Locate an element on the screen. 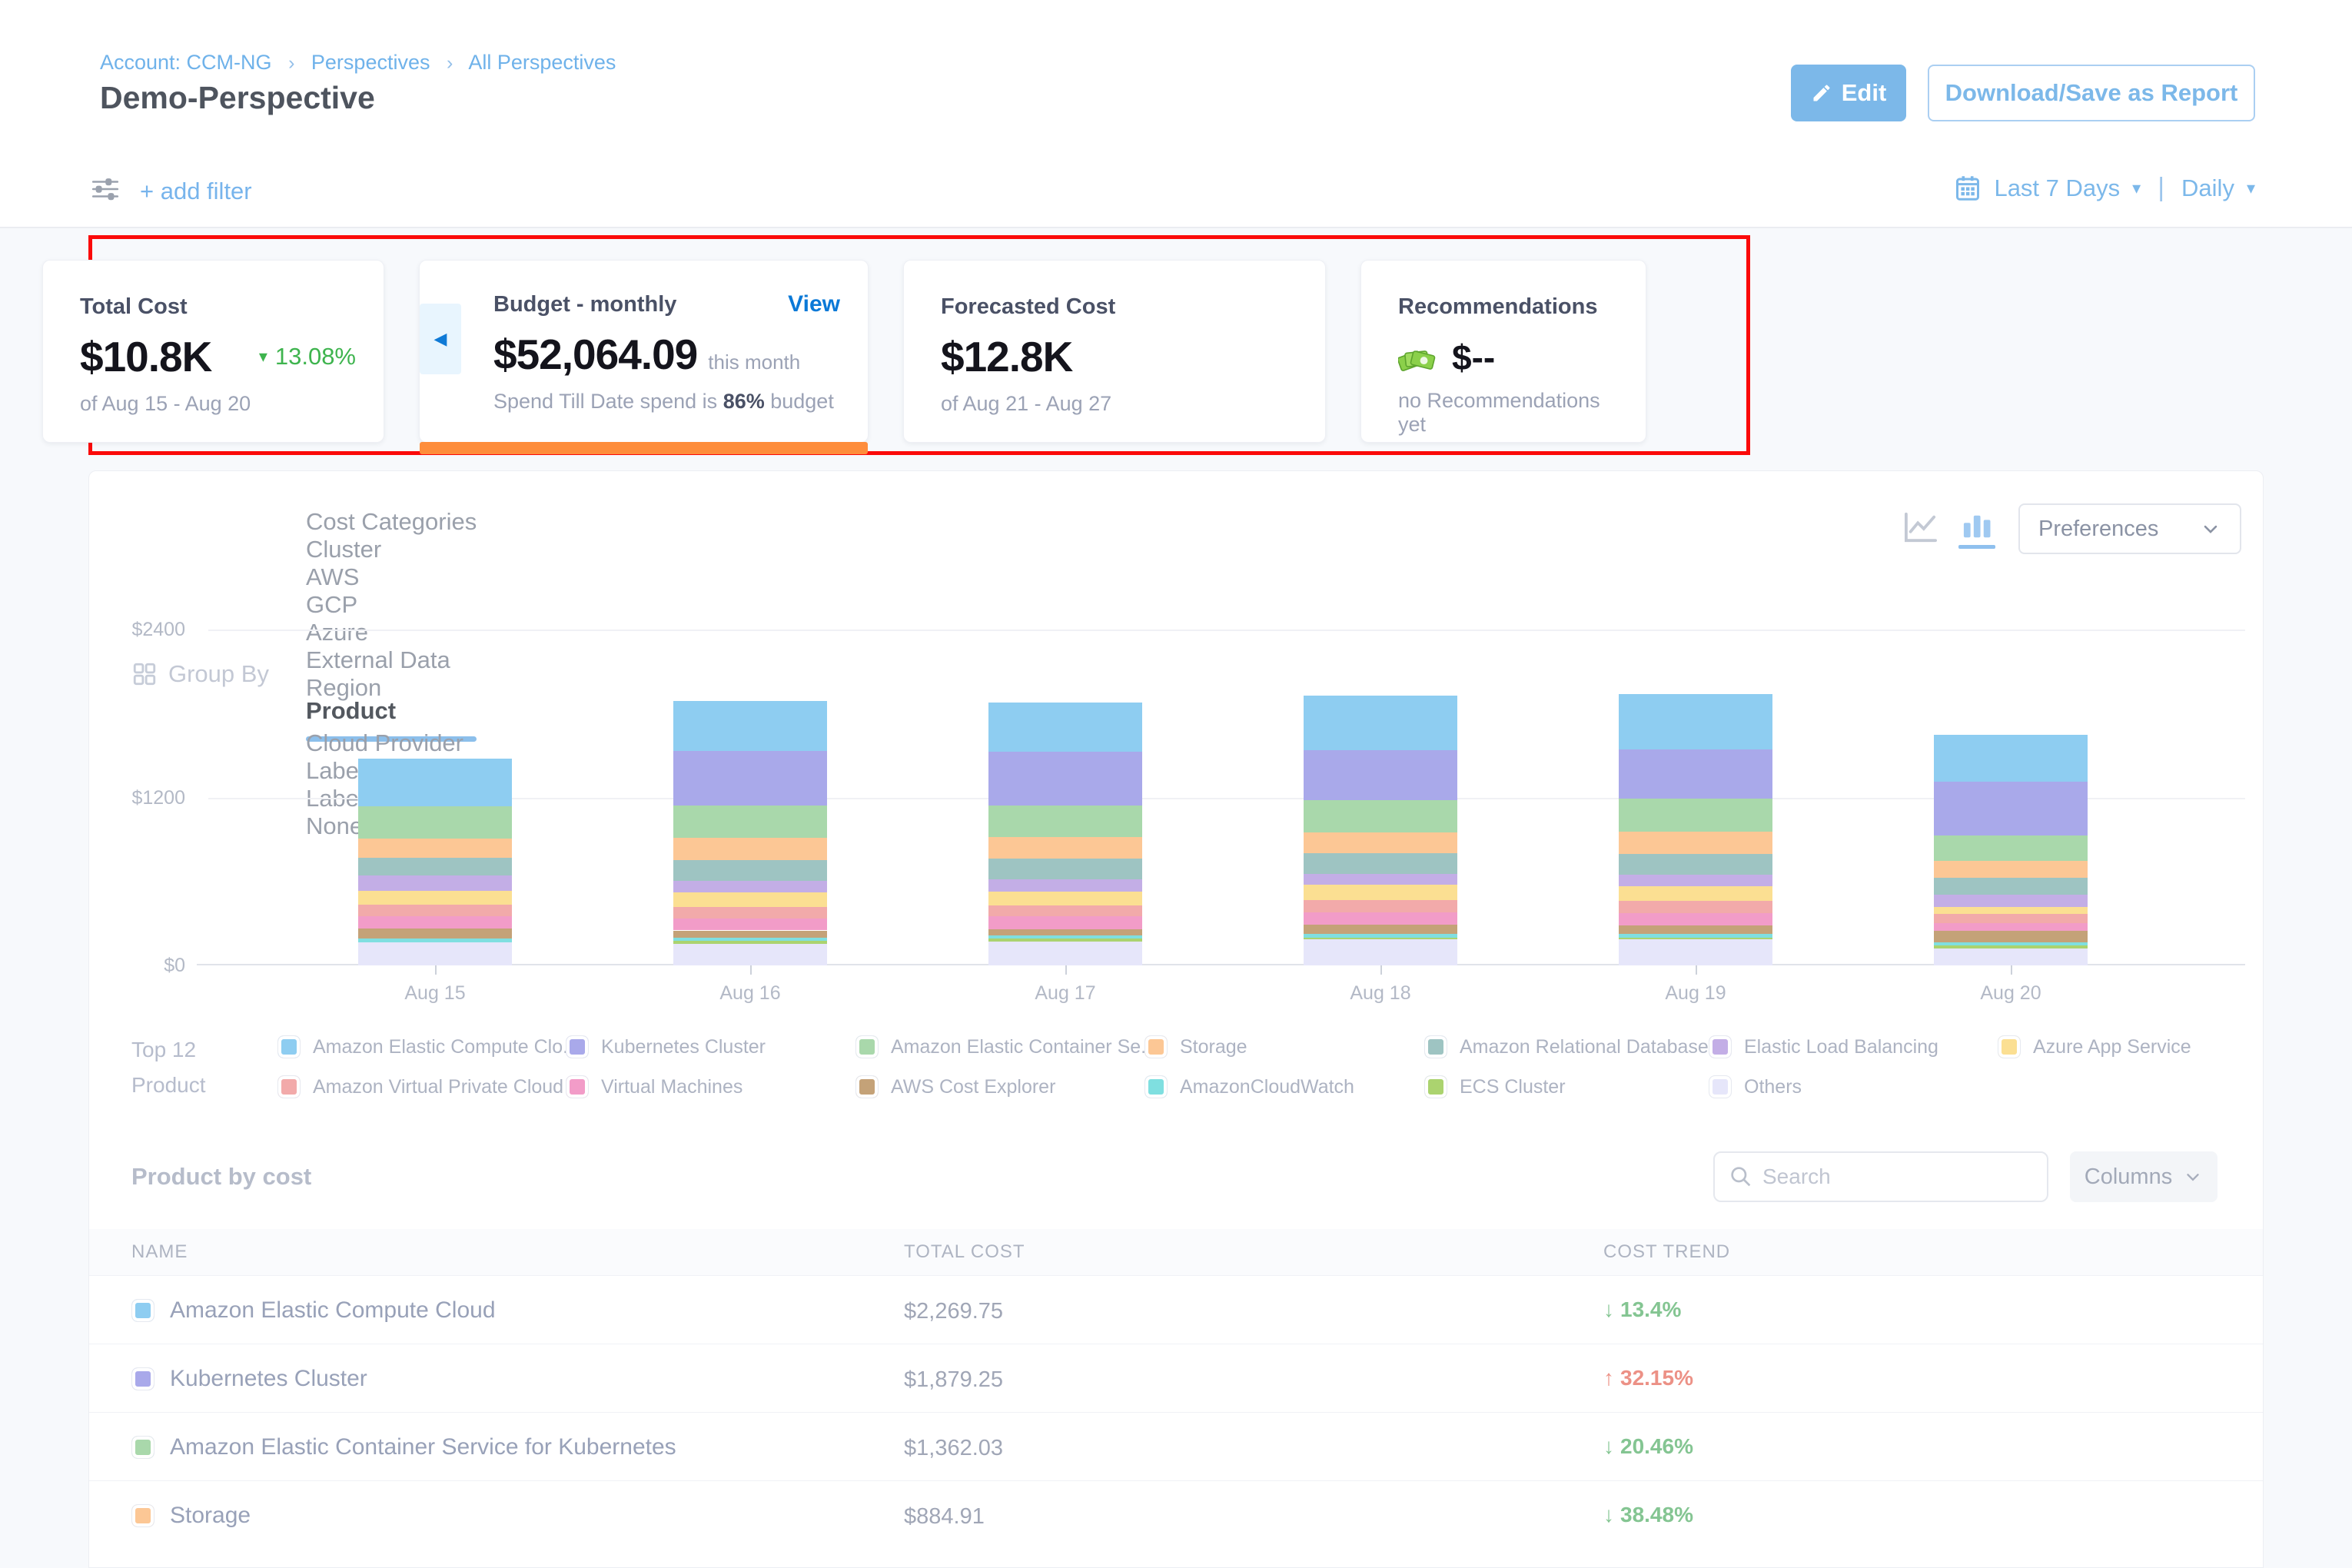 The image size is (2352, 1568). breadcrumb-account-link: Account: CCM-NG is located at coordinates (186, 62).